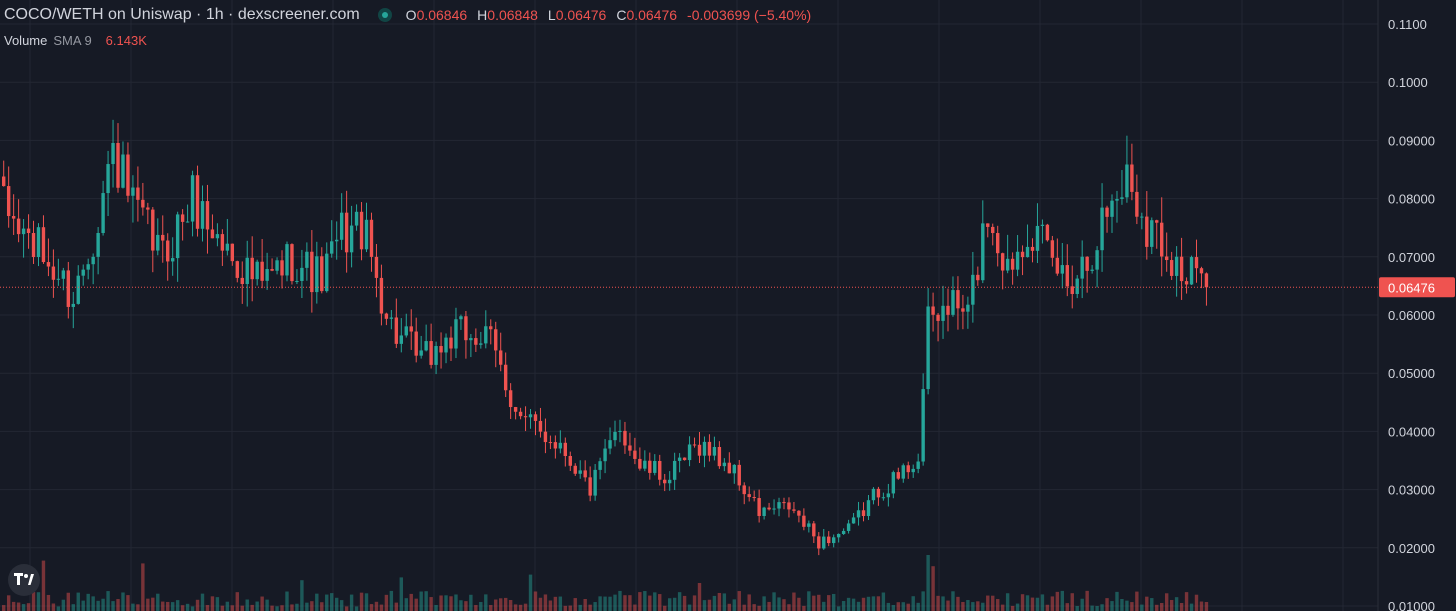 This screenshot has height=611, width=1456. Describe the element at coordinates (1411, 490) in the screenshot. I see `price-tick-label: 0.03000` at that location.